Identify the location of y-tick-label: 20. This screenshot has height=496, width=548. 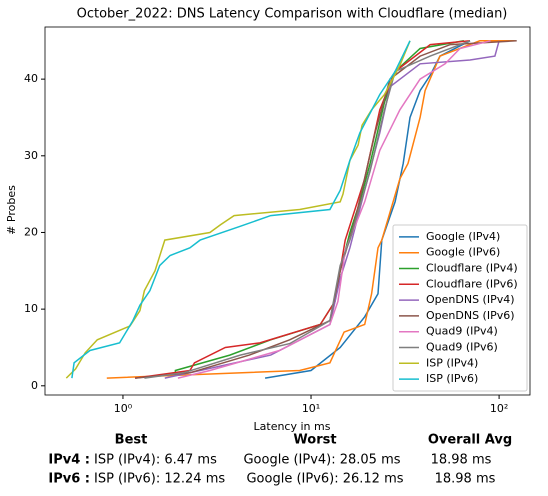
(31, 231).